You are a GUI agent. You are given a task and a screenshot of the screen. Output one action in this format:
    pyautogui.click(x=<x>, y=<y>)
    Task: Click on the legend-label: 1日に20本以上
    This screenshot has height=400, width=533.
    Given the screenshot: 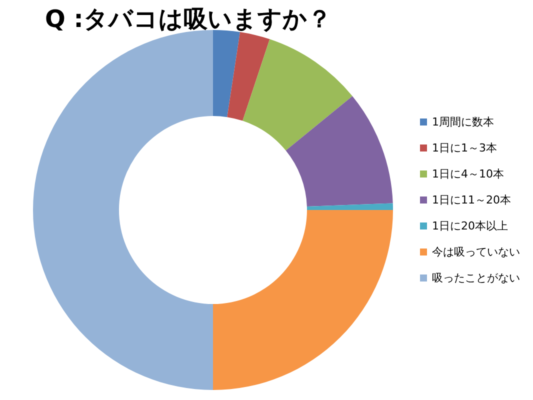 What is the action you would take?
    pyautogui.click(x=470, y=226)
    